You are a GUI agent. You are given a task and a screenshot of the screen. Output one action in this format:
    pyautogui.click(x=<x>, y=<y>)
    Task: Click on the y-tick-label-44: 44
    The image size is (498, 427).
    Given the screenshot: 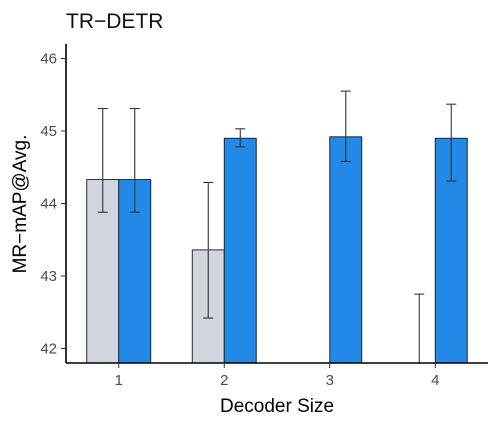 What is the action you would take?
    pyautogui.click(x=48, y=204)
    